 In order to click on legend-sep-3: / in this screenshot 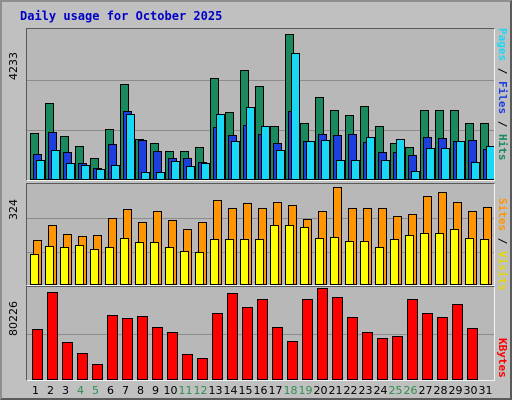, I will do `click(502, 241)`.